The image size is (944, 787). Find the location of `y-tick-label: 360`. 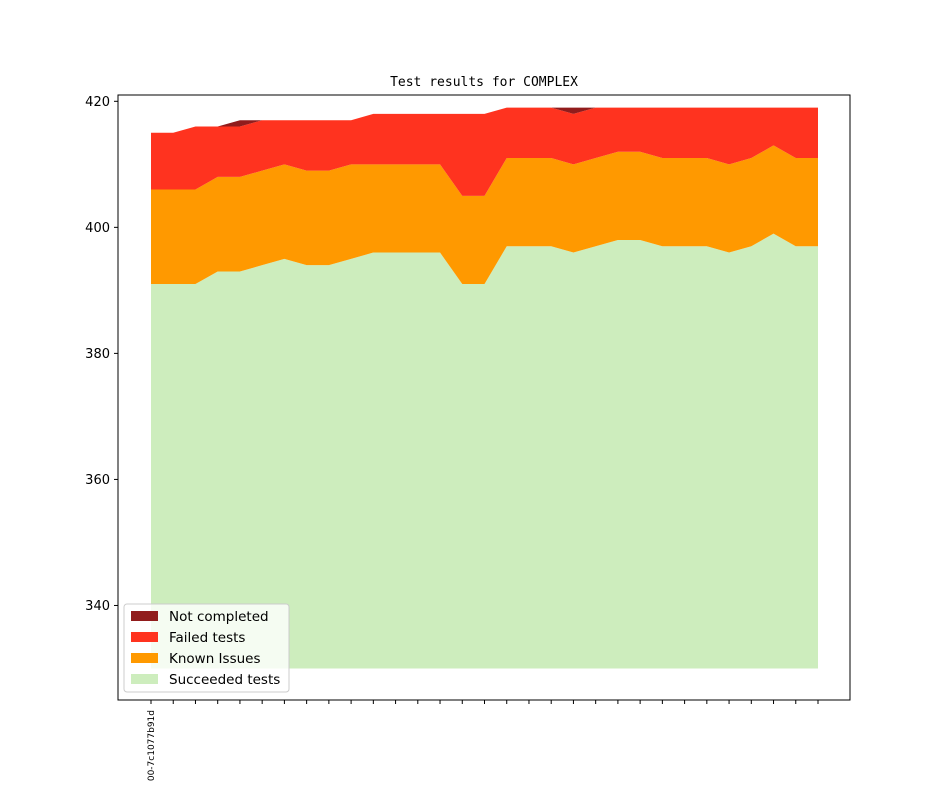

y-tick-label: 360 is located at coordinates (97, 480).